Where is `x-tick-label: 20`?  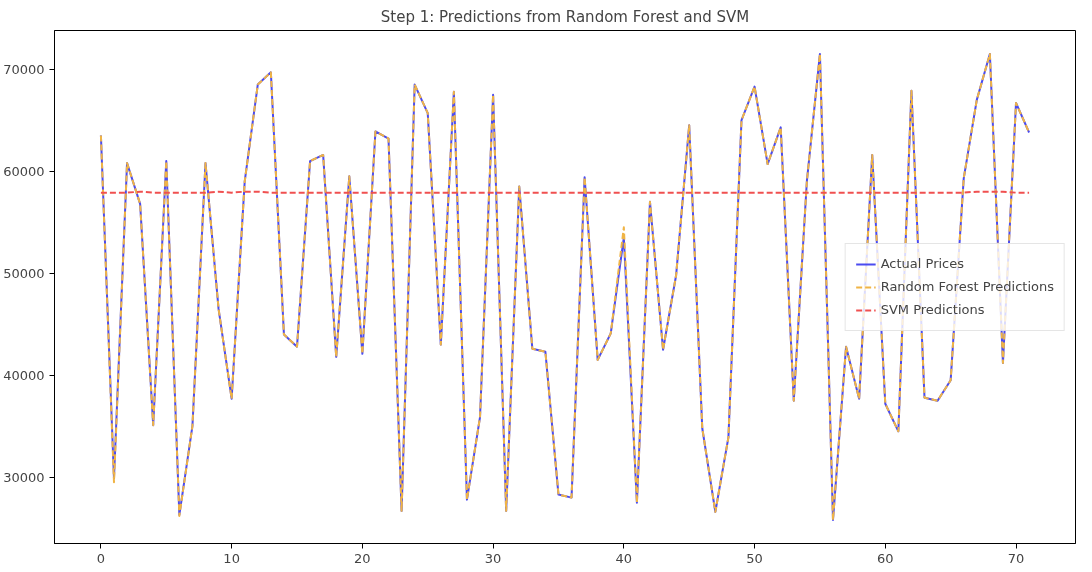
x-tick-label: 20 is located at coordinates (362, 558).